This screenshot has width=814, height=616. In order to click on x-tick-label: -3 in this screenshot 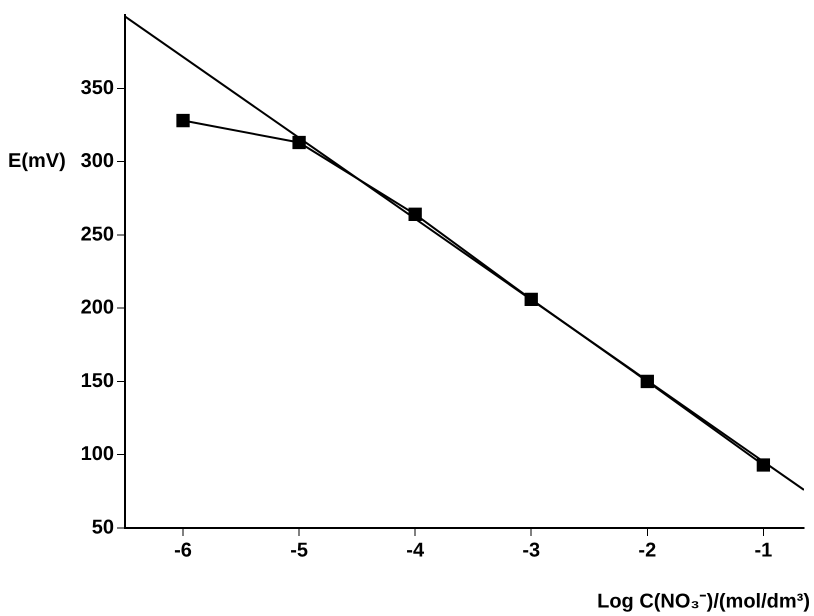, I will do `click(531, 551)`.